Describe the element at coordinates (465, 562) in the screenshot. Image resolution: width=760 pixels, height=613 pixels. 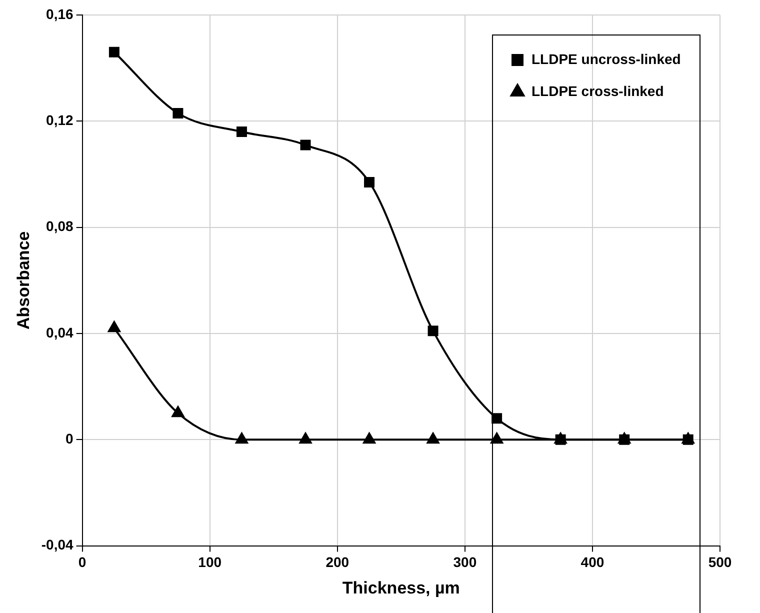
I see `x-tick-label: 300` at that location.